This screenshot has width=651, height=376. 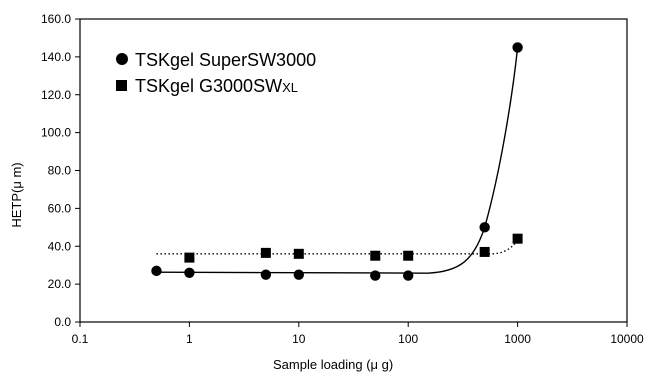 What do you see at coordinates (189, 339) in the screenshot?
I see `x-tick-label: 1` at bounding box center [189, 339].